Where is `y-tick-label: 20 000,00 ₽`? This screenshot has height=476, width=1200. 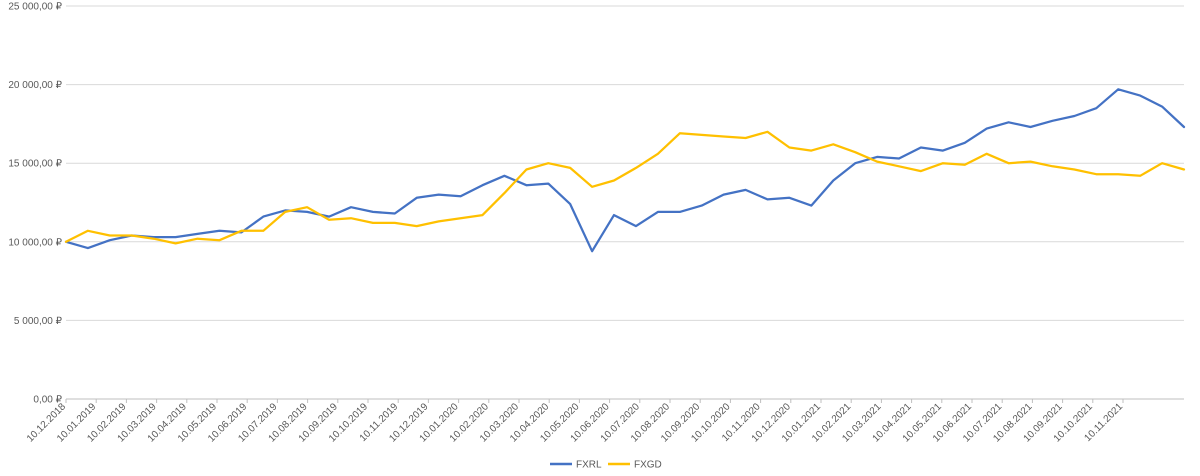 y-tick-label: 20 000,00 ₽ is located at coordinates (35, 85).